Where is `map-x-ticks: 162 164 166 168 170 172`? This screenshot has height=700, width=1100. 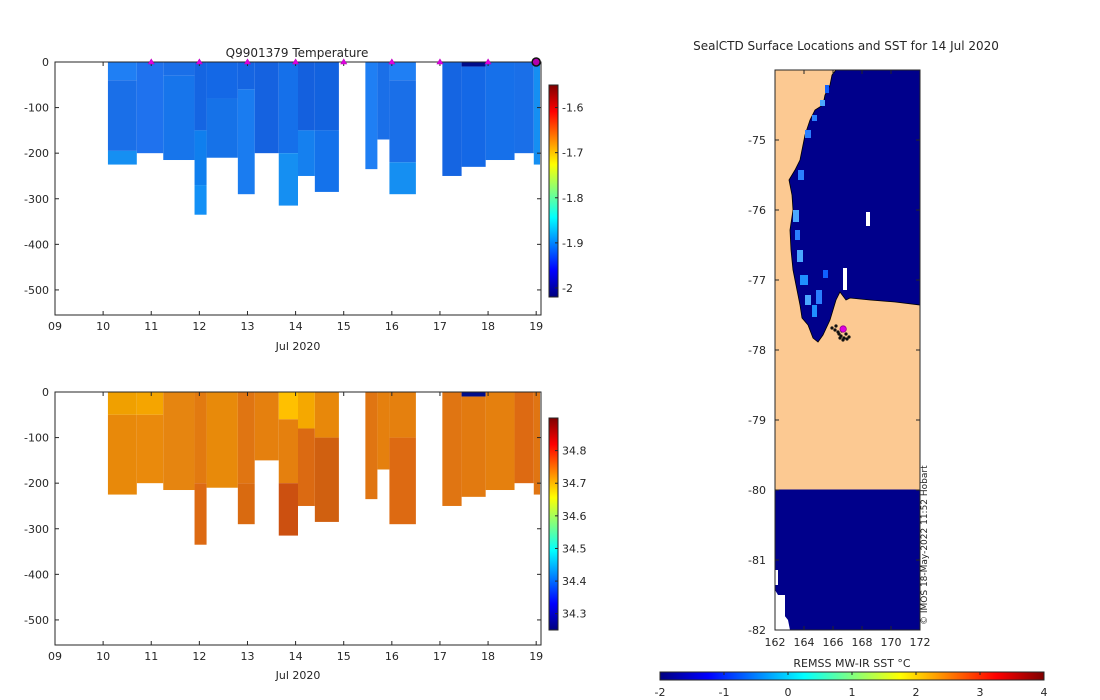
map-x-ticks: 162 164 166 168 170 172 is located at coordinates (848, 359).